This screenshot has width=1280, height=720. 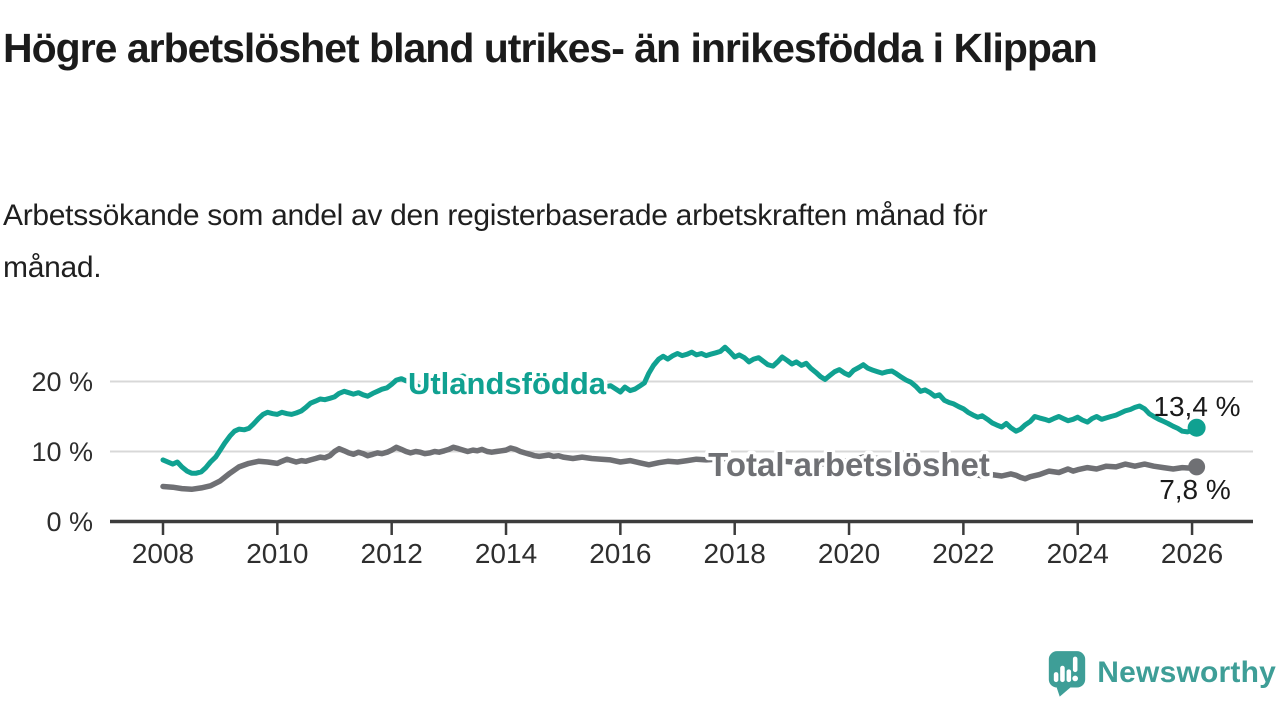 I want to click on series-line-utlandsfodda, so click(x=680, y=410).